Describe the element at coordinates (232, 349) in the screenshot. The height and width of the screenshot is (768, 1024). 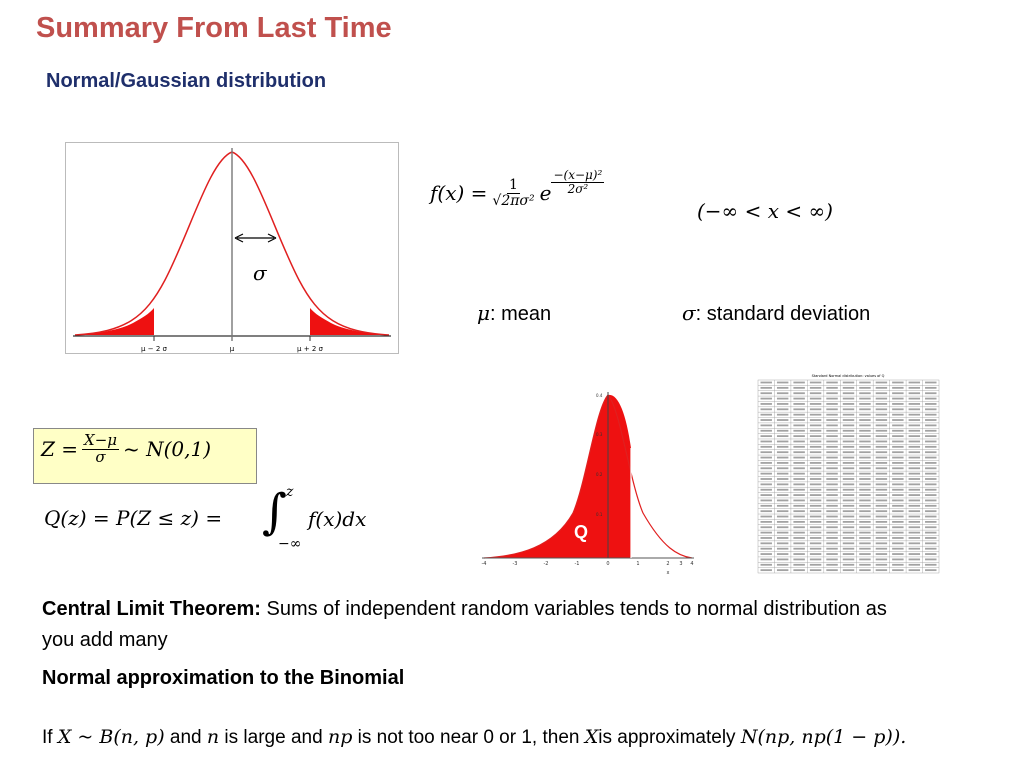
I see `tick-label-mean: μ` at that location.